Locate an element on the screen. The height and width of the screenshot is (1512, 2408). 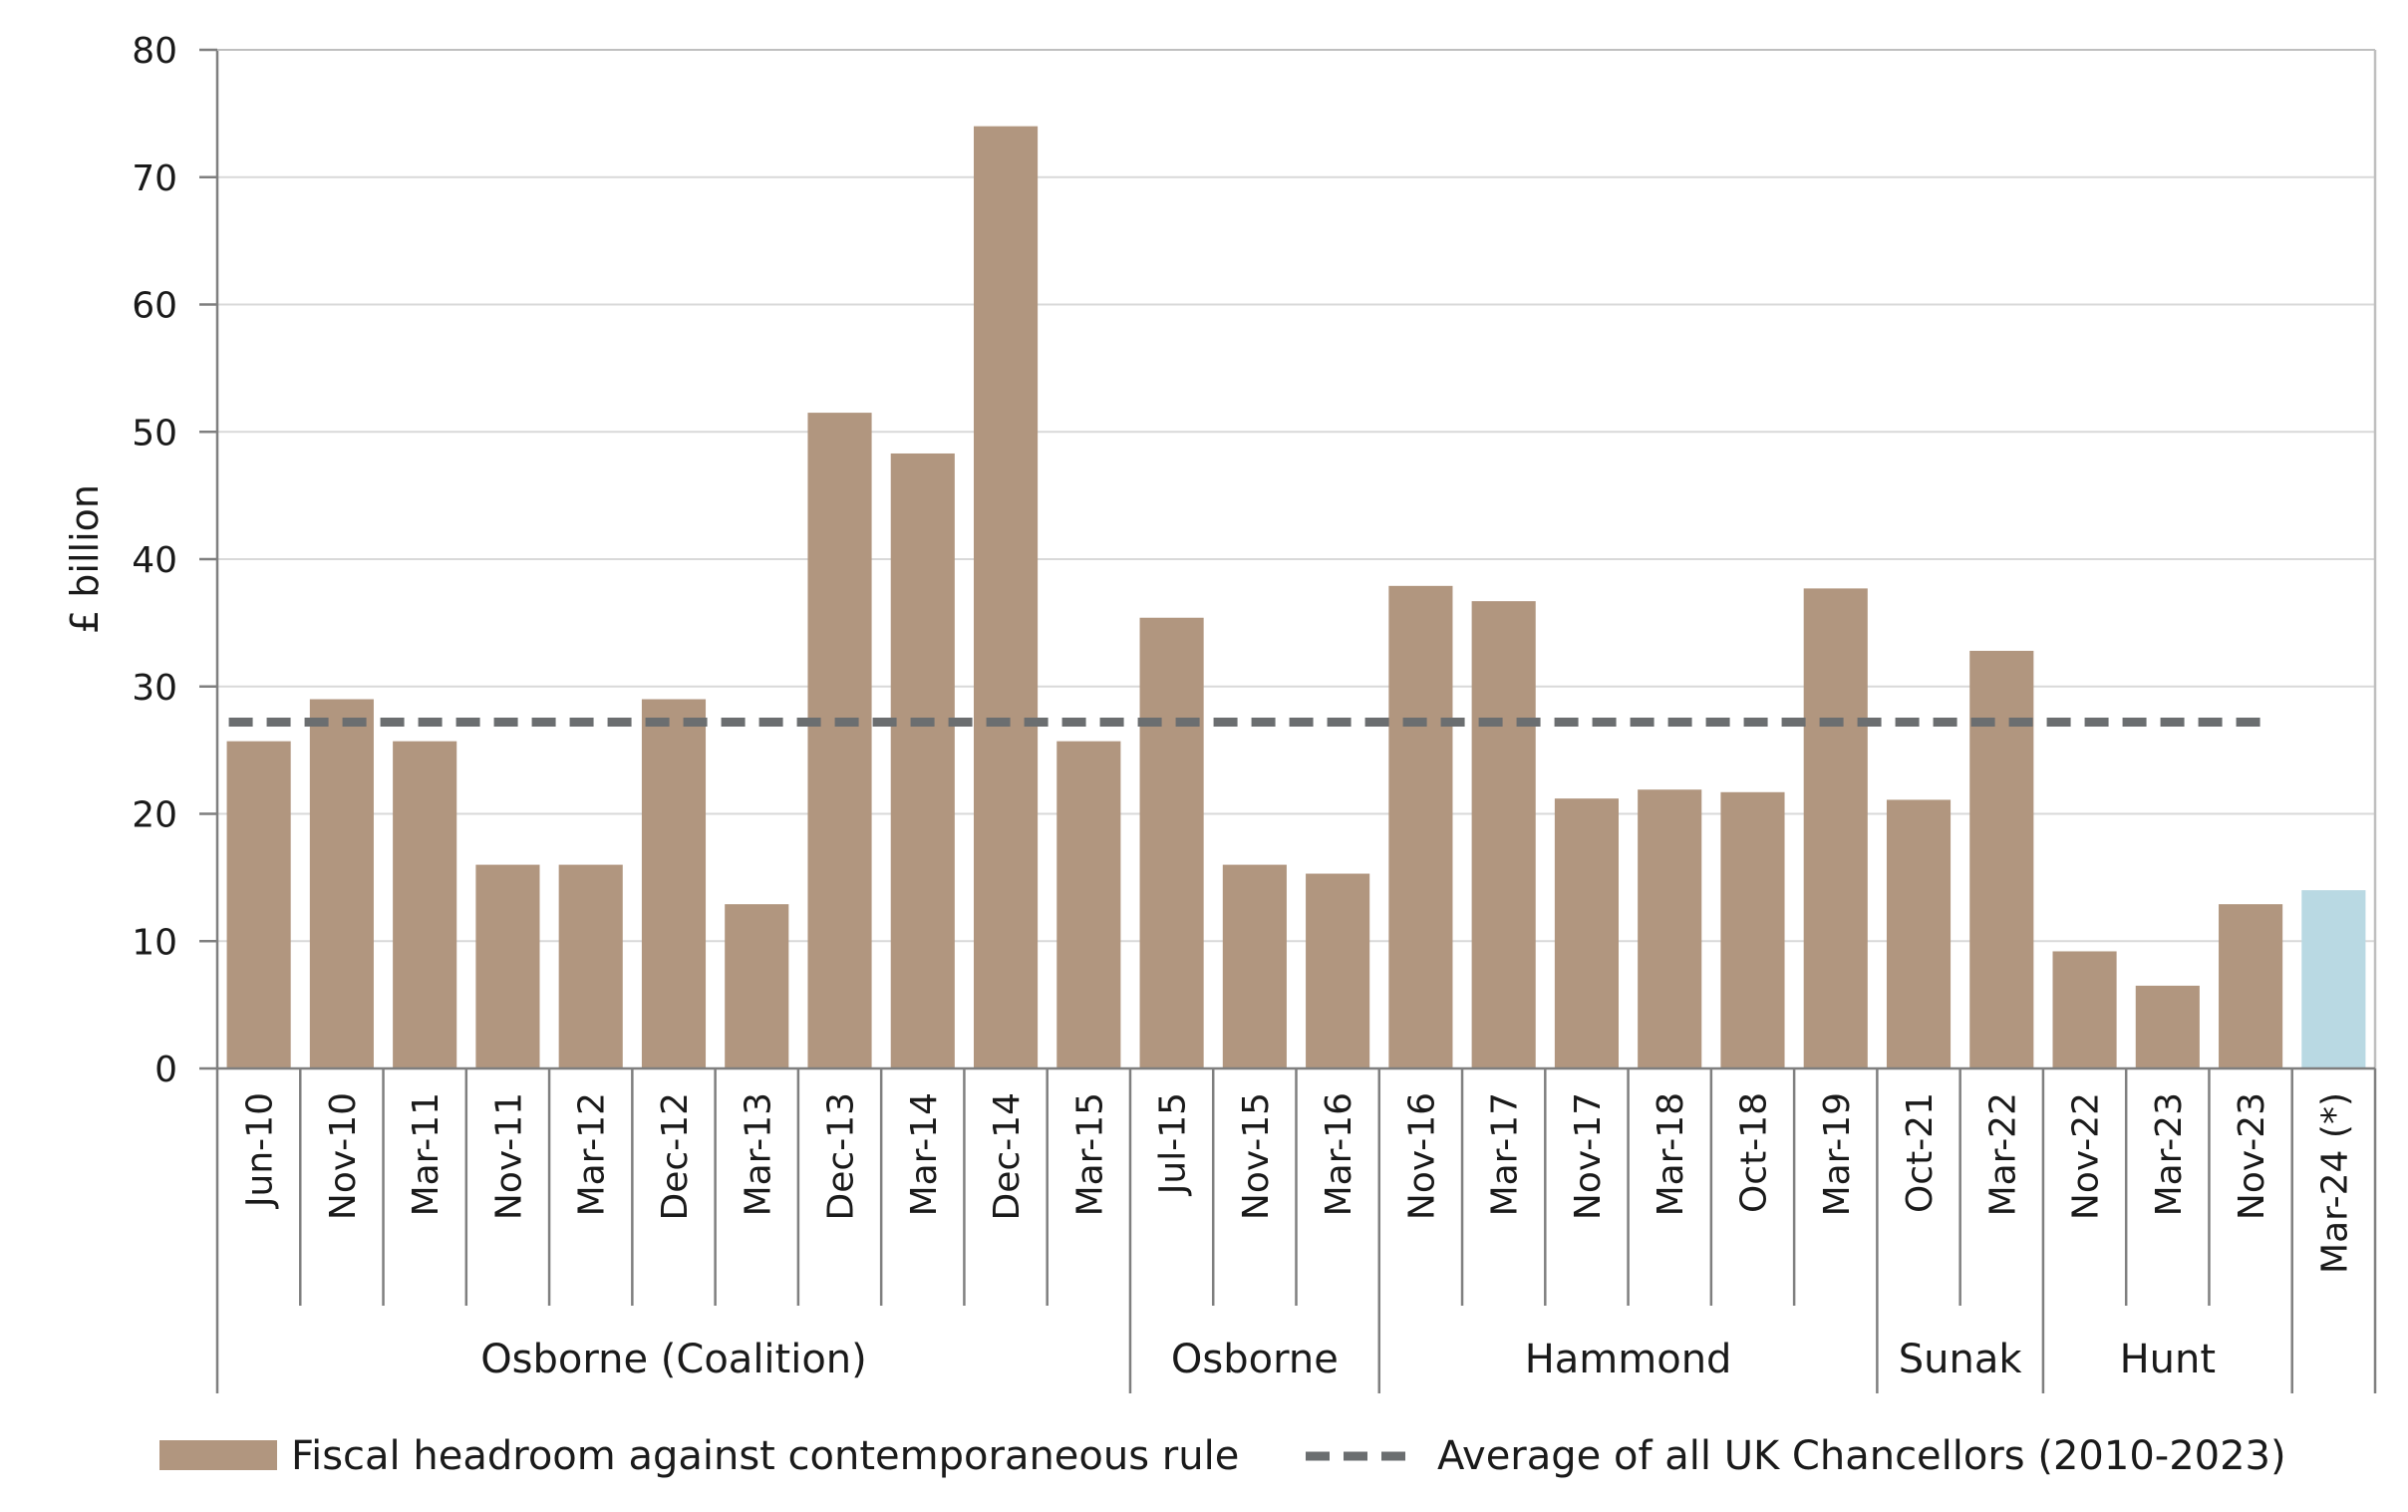
category-label: Mar-14 is located at coordinates (924, 1154).